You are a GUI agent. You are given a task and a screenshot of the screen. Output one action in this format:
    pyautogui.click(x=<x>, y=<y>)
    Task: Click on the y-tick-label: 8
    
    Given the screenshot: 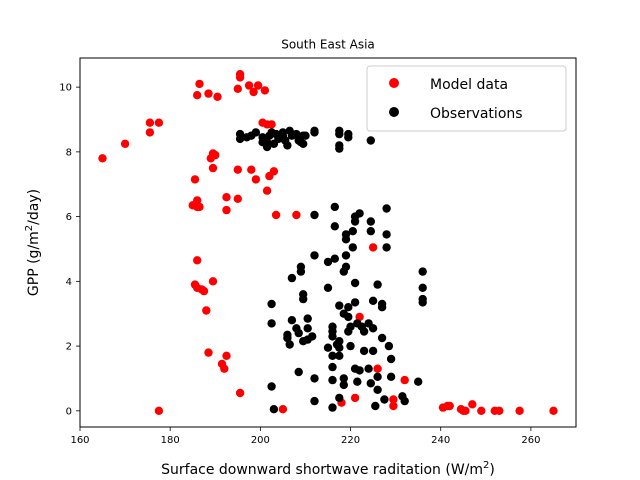 What is the action you would take?
    pyautogui.click(x=69, y=152)
    